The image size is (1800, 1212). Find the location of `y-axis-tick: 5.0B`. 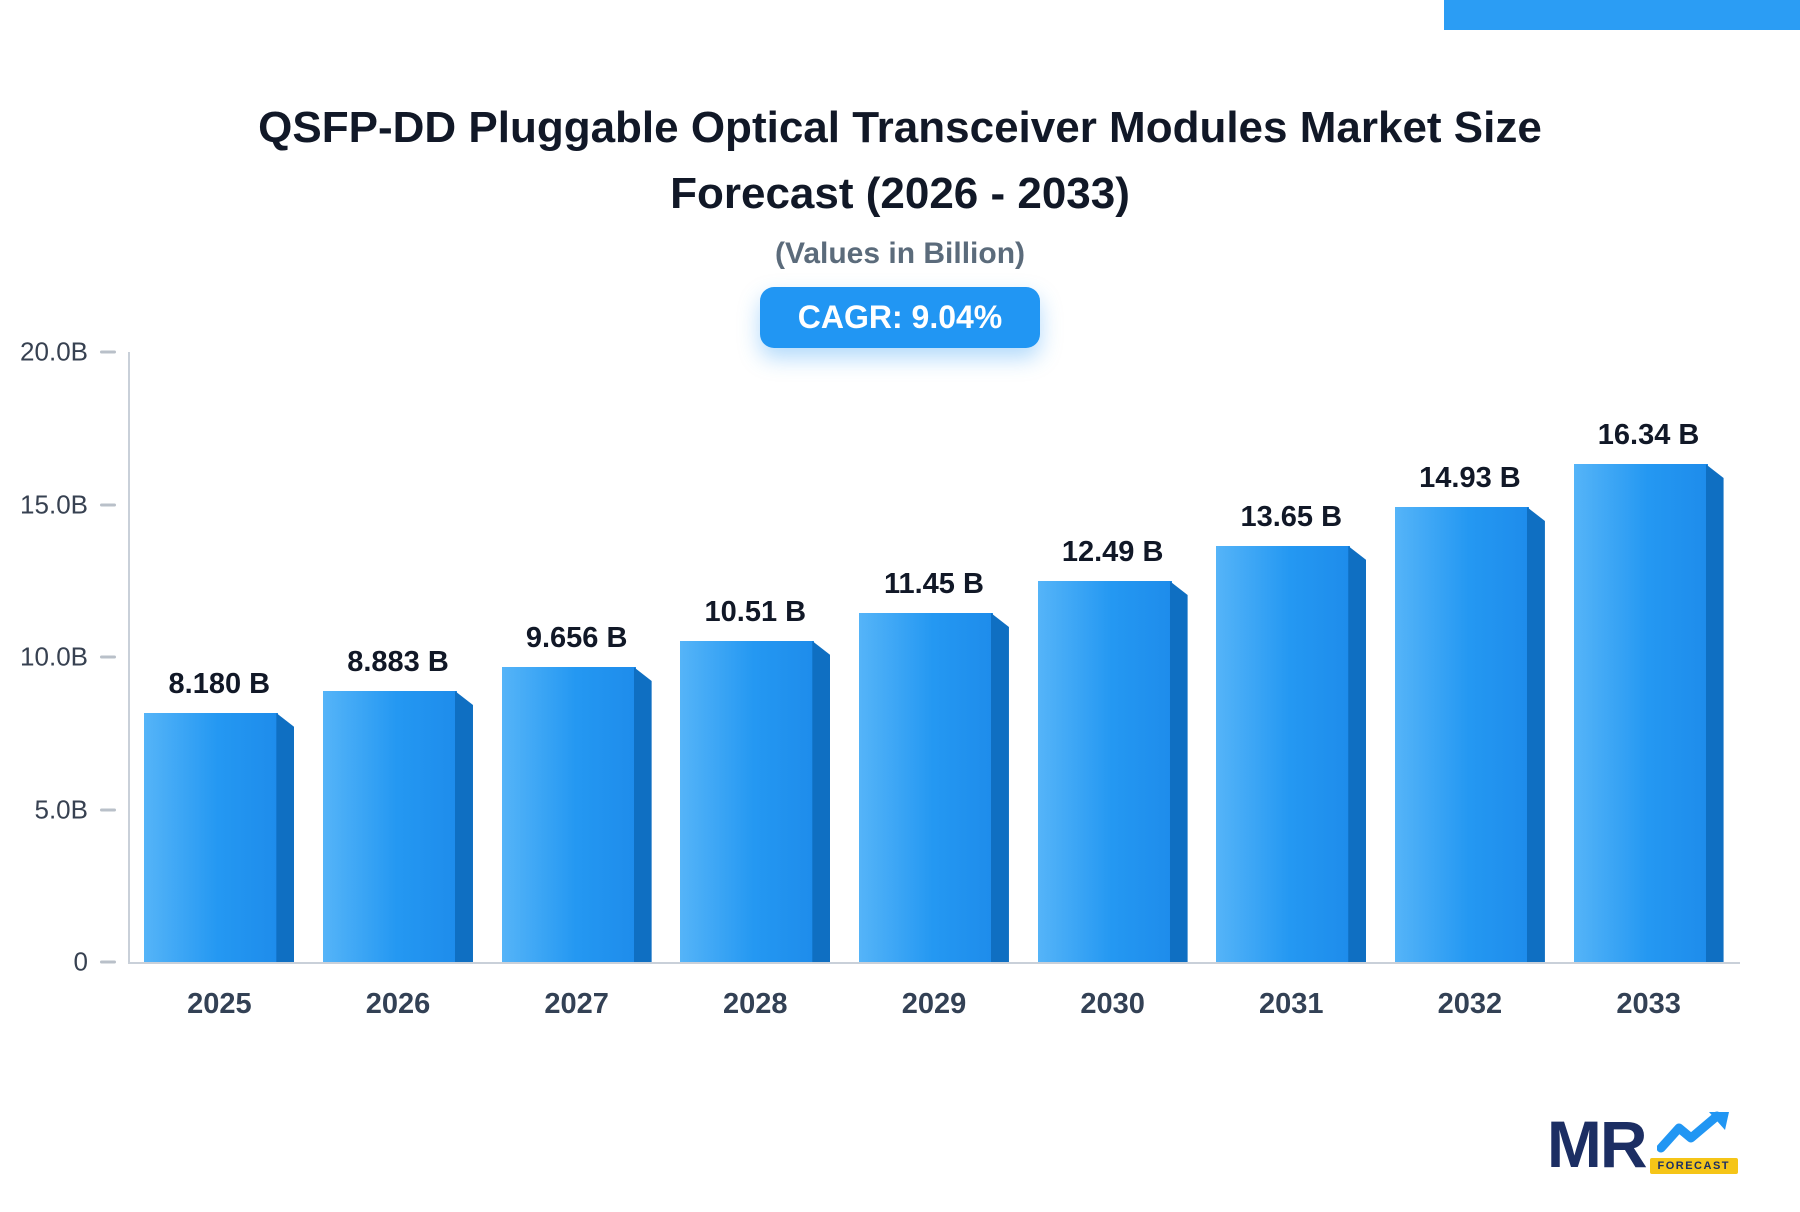

y-axis-tick: 5.0B is located at coordinates (75, 810).